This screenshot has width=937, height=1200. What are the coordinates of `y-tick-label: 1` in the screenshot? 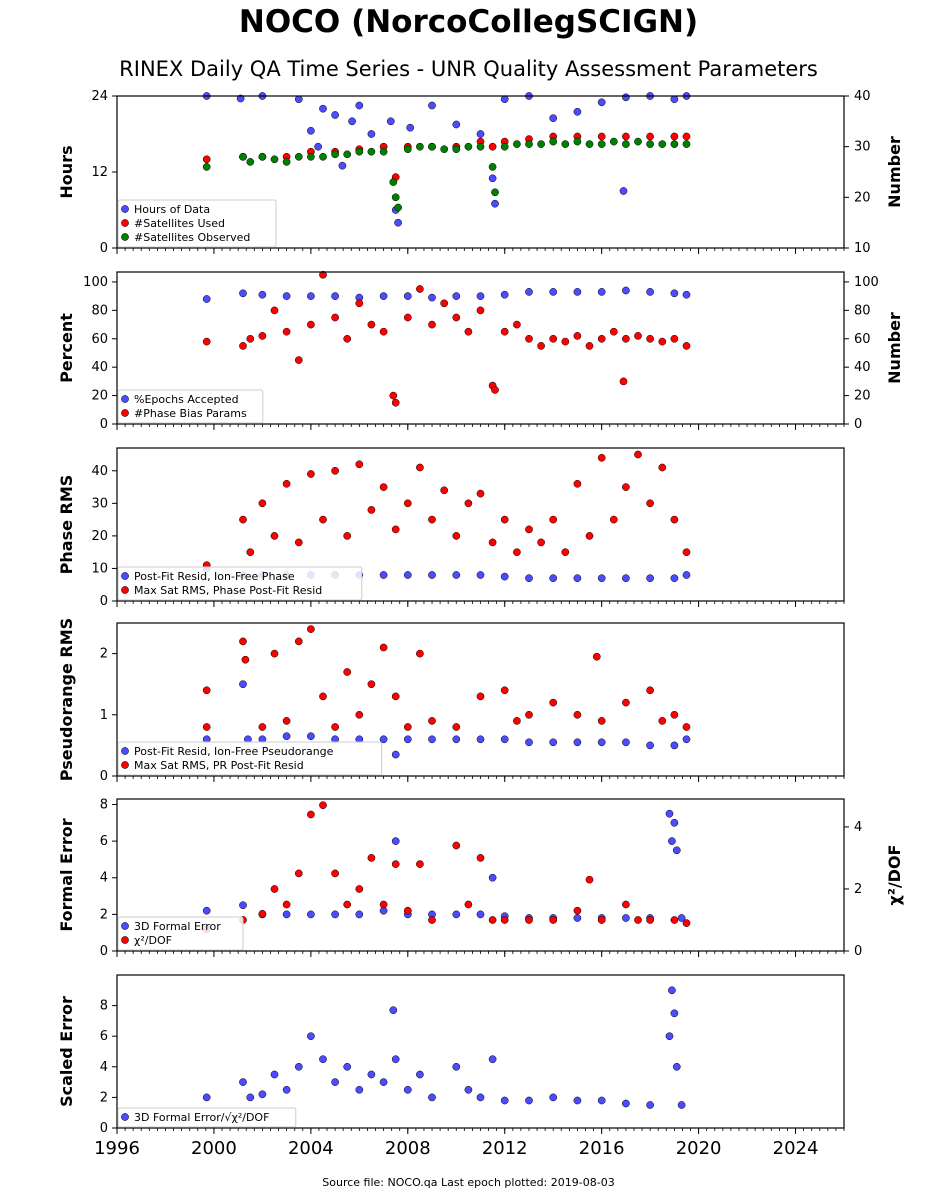 It's located at (104, 715).